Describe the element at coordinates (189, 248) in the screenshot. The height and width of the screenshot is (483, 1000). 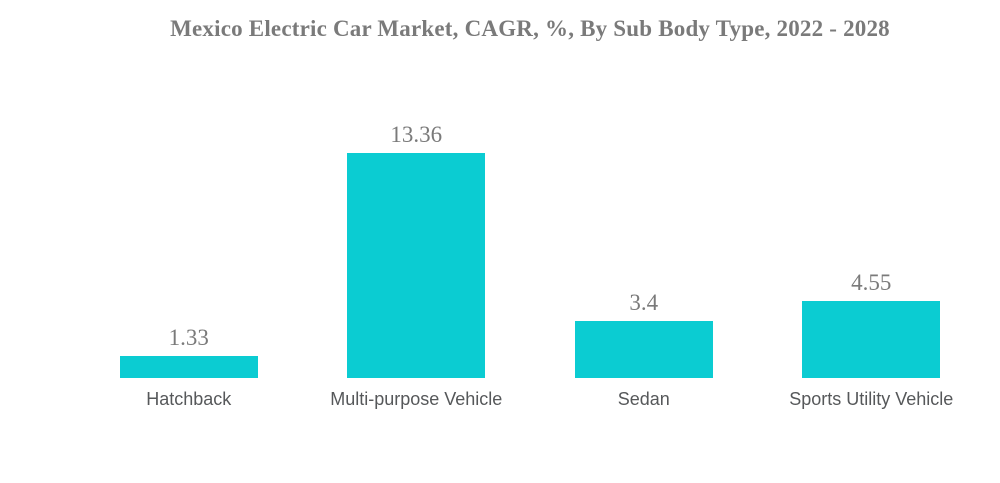
I see `bar-stack: 1.33` at that location.